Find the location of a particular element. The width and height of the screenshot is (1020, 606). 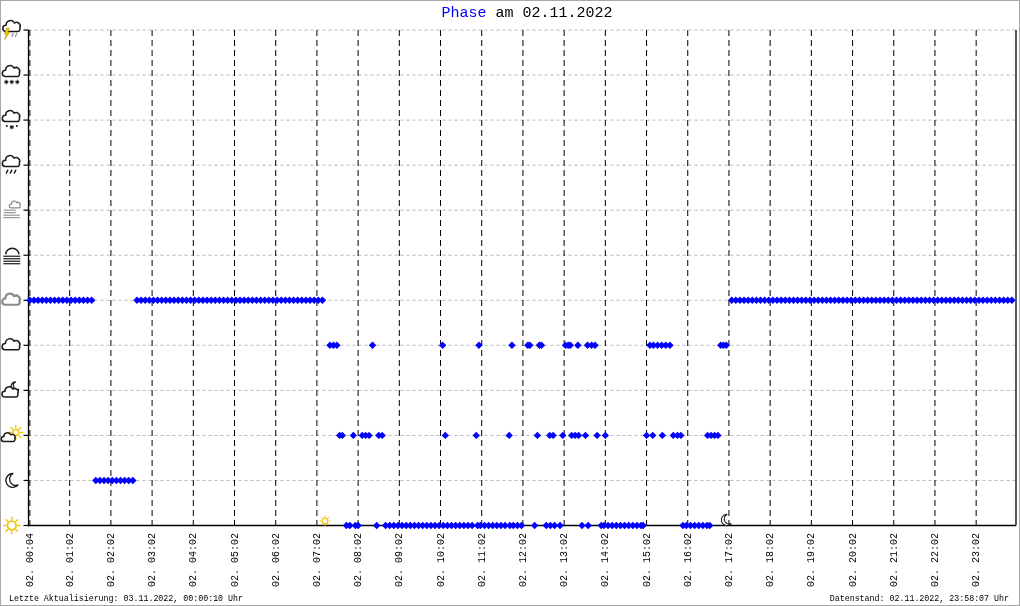

x-tick-label: 02. 02:02 is located at coordinates (111, 560).